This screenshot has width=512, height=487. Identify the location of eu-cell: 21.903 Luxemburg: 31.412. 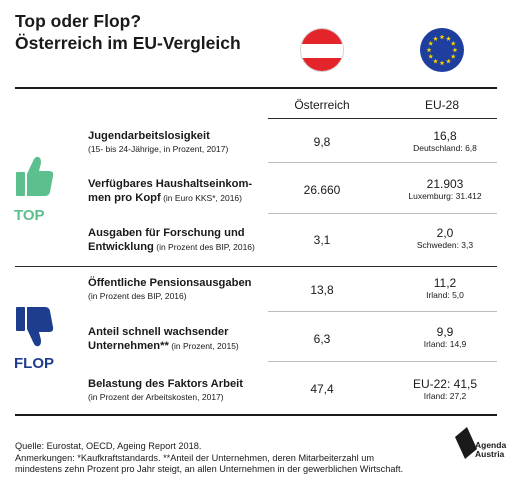
(445, 189).